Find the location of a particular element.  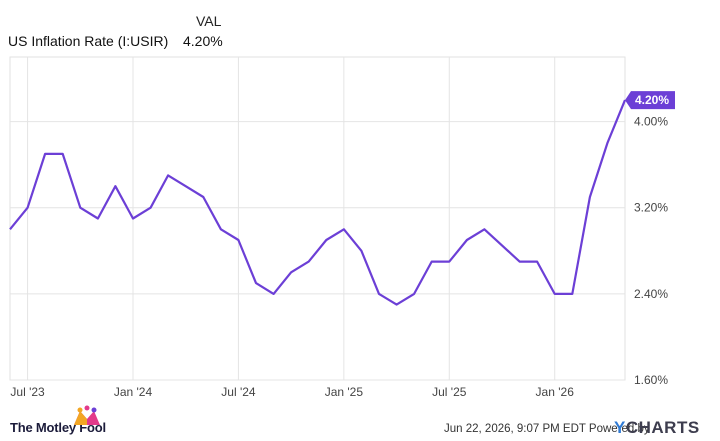

x-tick-label: Jul '24 is located at coordinates (238, 392).